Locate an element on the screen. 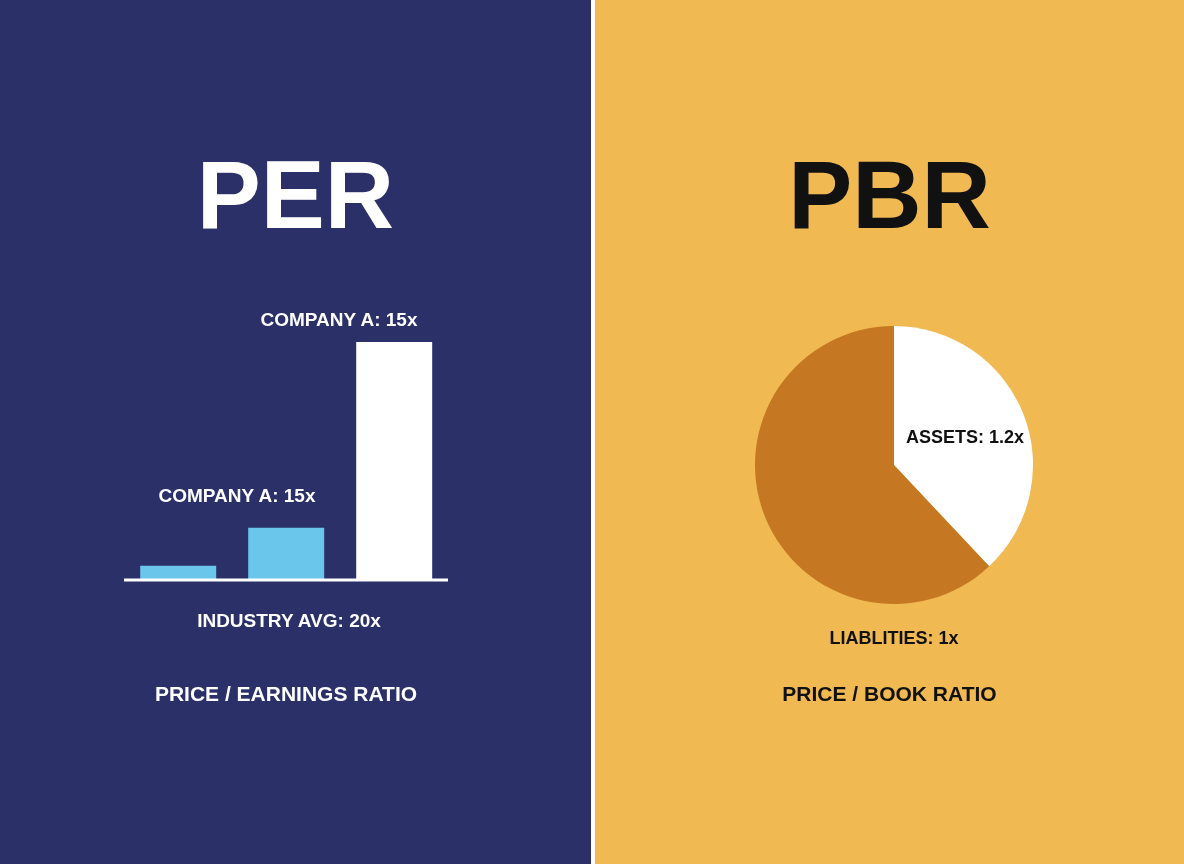 The image size is (1184, 864). slice-label: LIABLITIES: 1x is located at coordinates (894, 638).